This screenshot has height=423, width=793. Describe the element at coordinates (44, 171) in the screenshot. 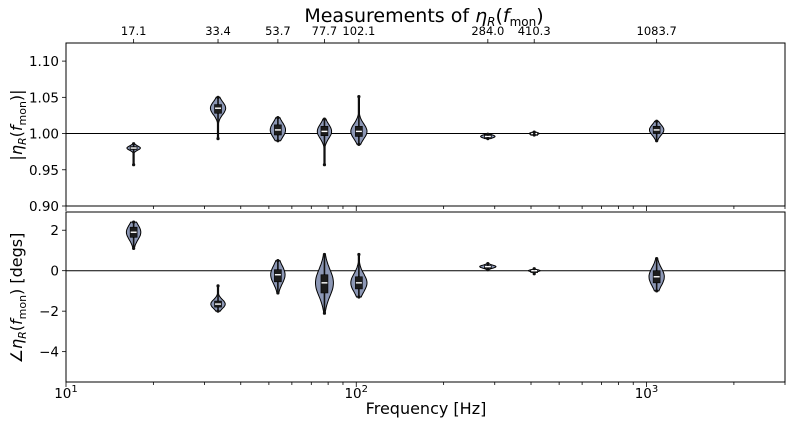

I see `y-tick-label: 0.95` at that location.